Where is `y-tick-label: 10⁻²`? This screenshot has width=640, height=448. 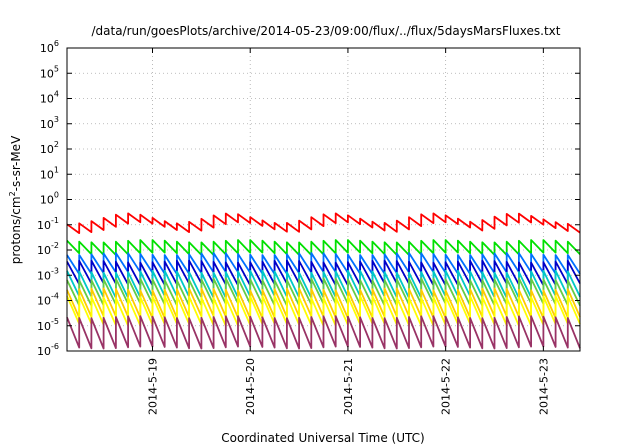 y-tick-label: 10⁻² is located at coordinates (48, 249).